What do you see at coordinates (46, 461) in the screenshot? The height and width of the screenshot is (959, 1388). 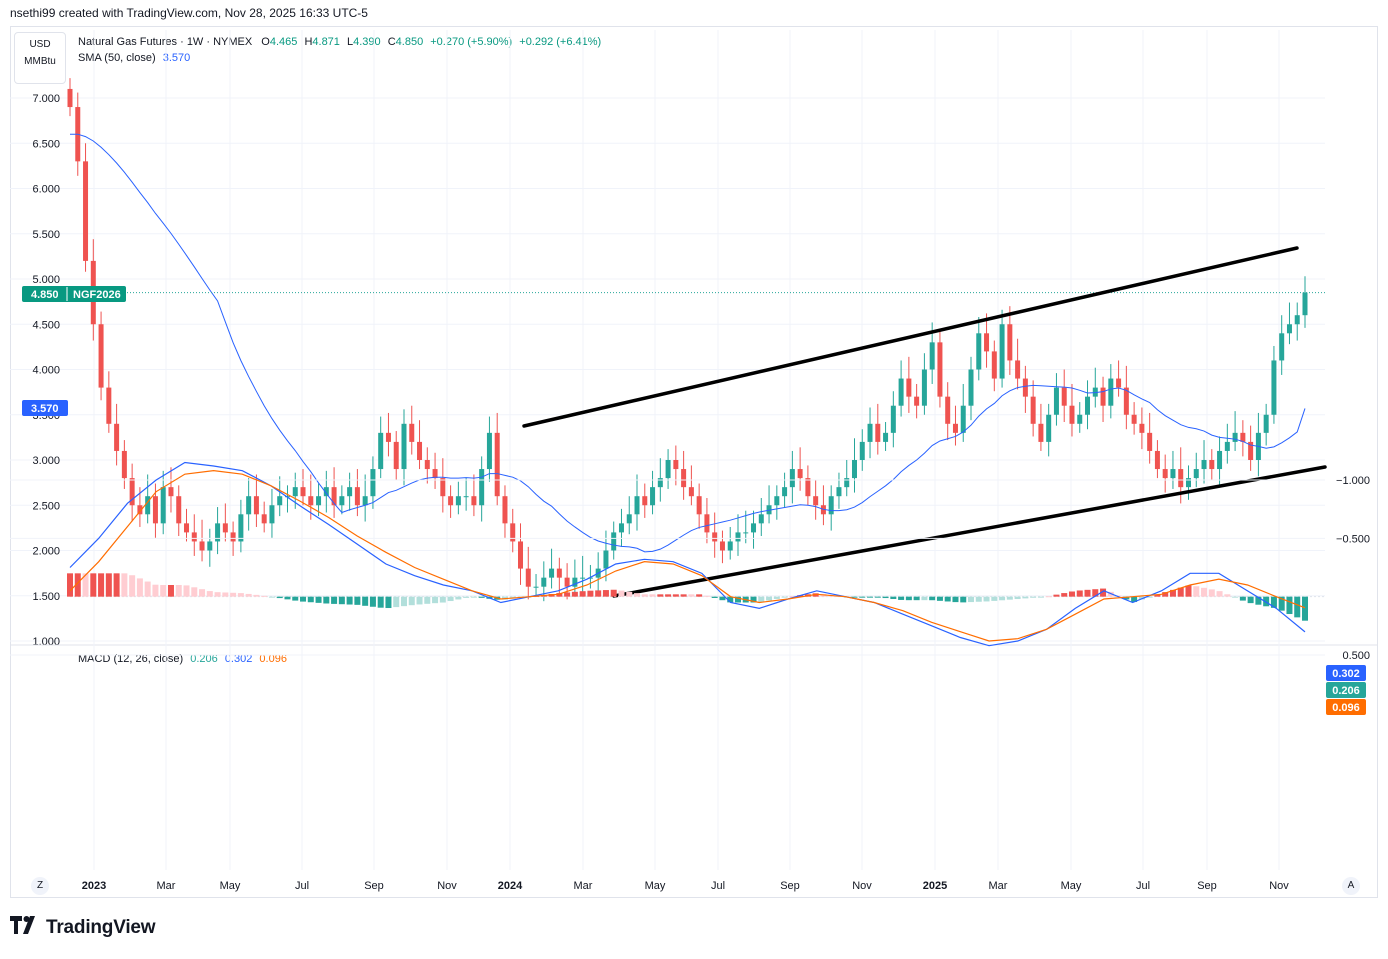 I see `price-tick-label: 3.000` at bounding box center [46, 461].